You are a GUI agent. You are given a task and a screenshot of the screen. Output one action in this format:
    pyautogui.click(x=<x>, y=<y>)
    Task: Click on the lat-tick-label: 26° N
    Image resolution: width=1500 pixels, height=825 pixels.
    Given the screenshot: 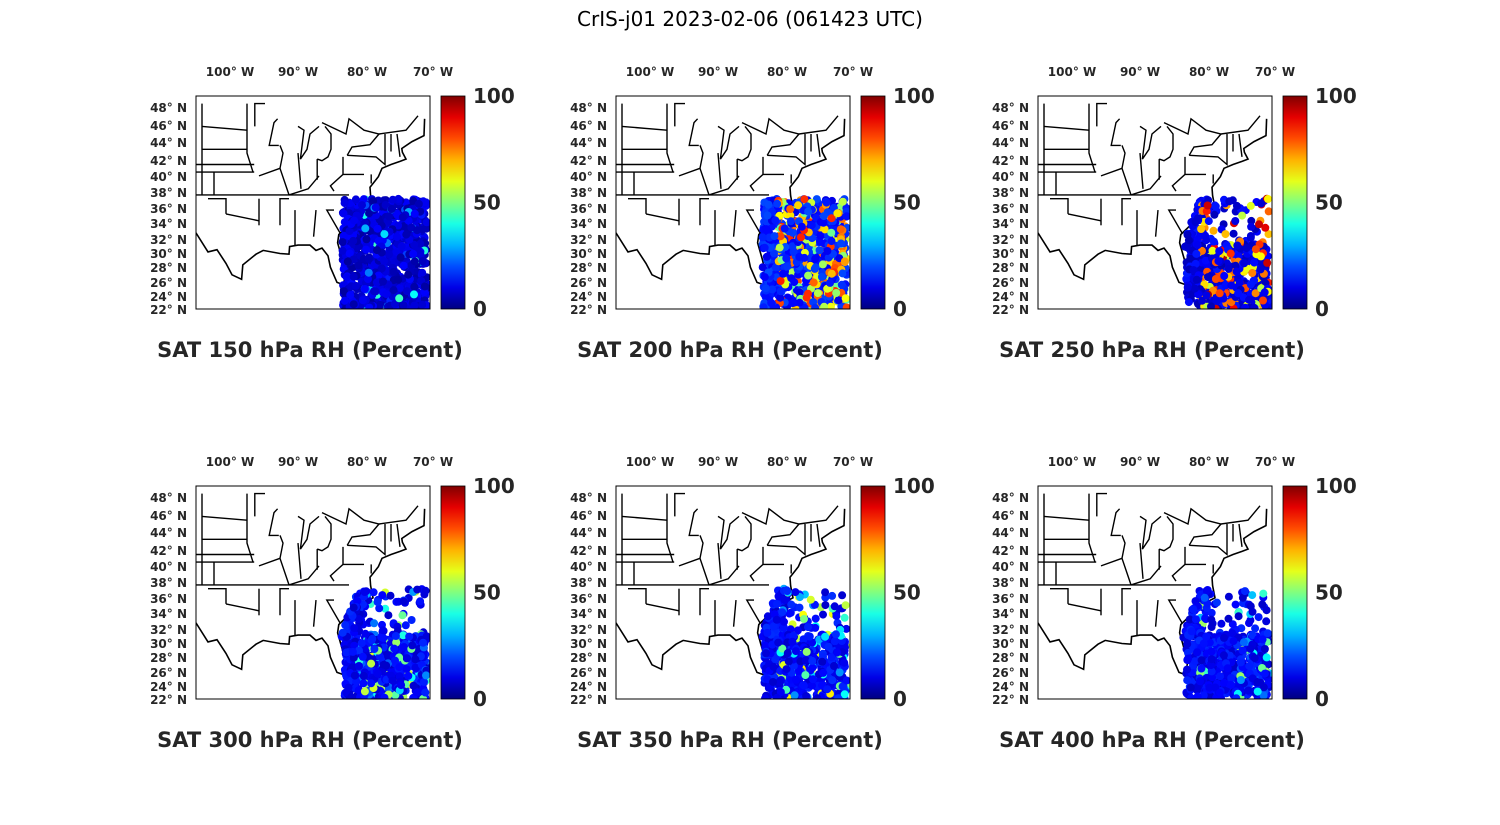 What is the action you would take?
    pyautogui.click(x=1010, y=283)
    